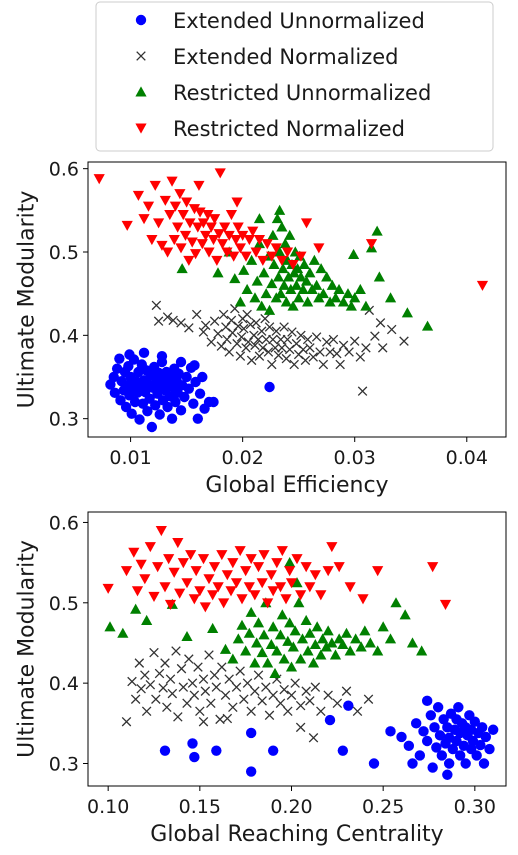 The width and height of the screenshot is (518, 855). I want to click on x-tick-label: 0.01, so click(130, 458).